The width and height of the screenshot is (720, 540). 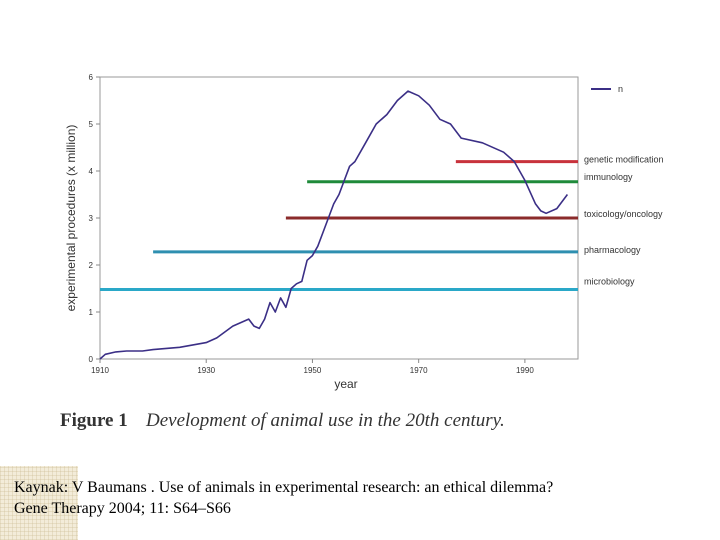 I want to click on figure-label: Figure 1, so click(x=94, y=420).